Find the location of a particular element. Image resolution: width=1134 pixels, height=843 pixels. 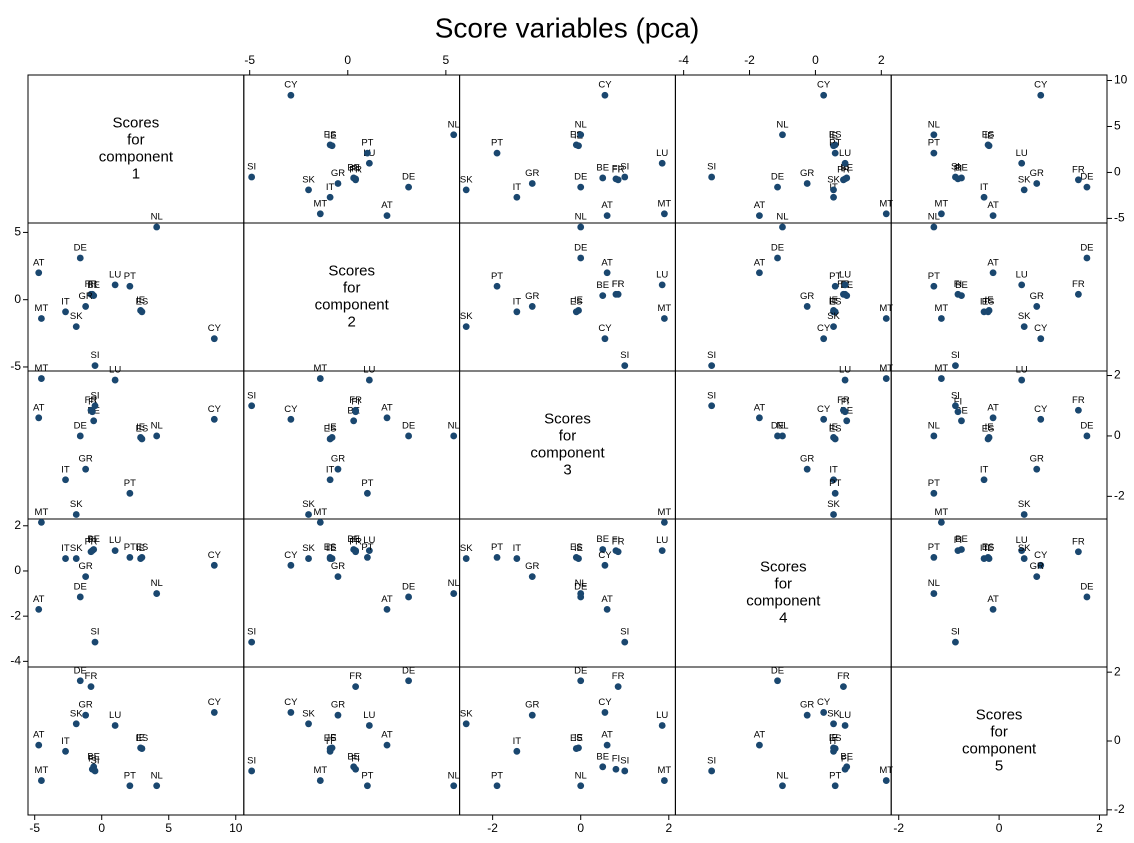

x-tick-label: 0 is located at coordinates (580, 828).